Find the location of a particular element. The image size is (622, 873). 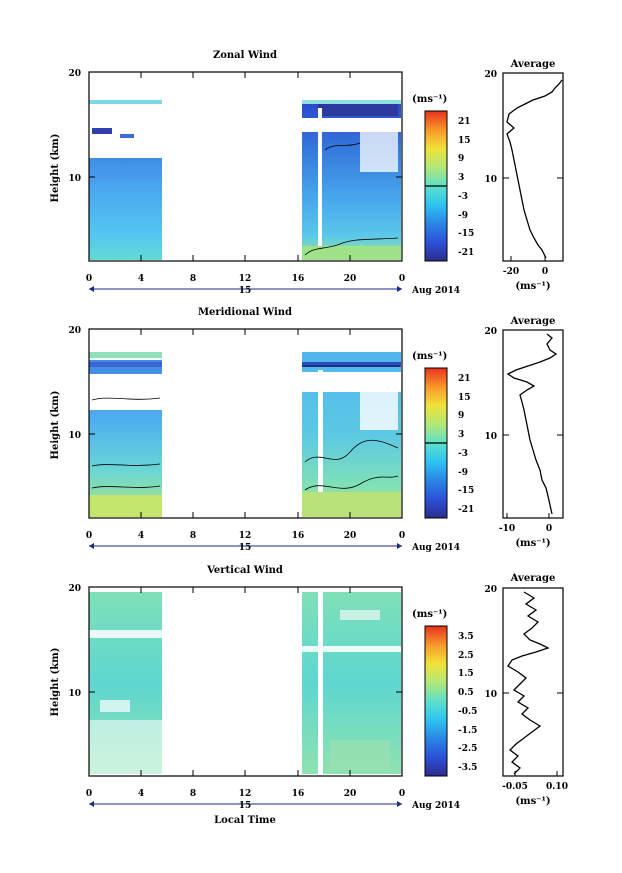

panel-title: Vertical Wind is located at coordinates (244, 570).